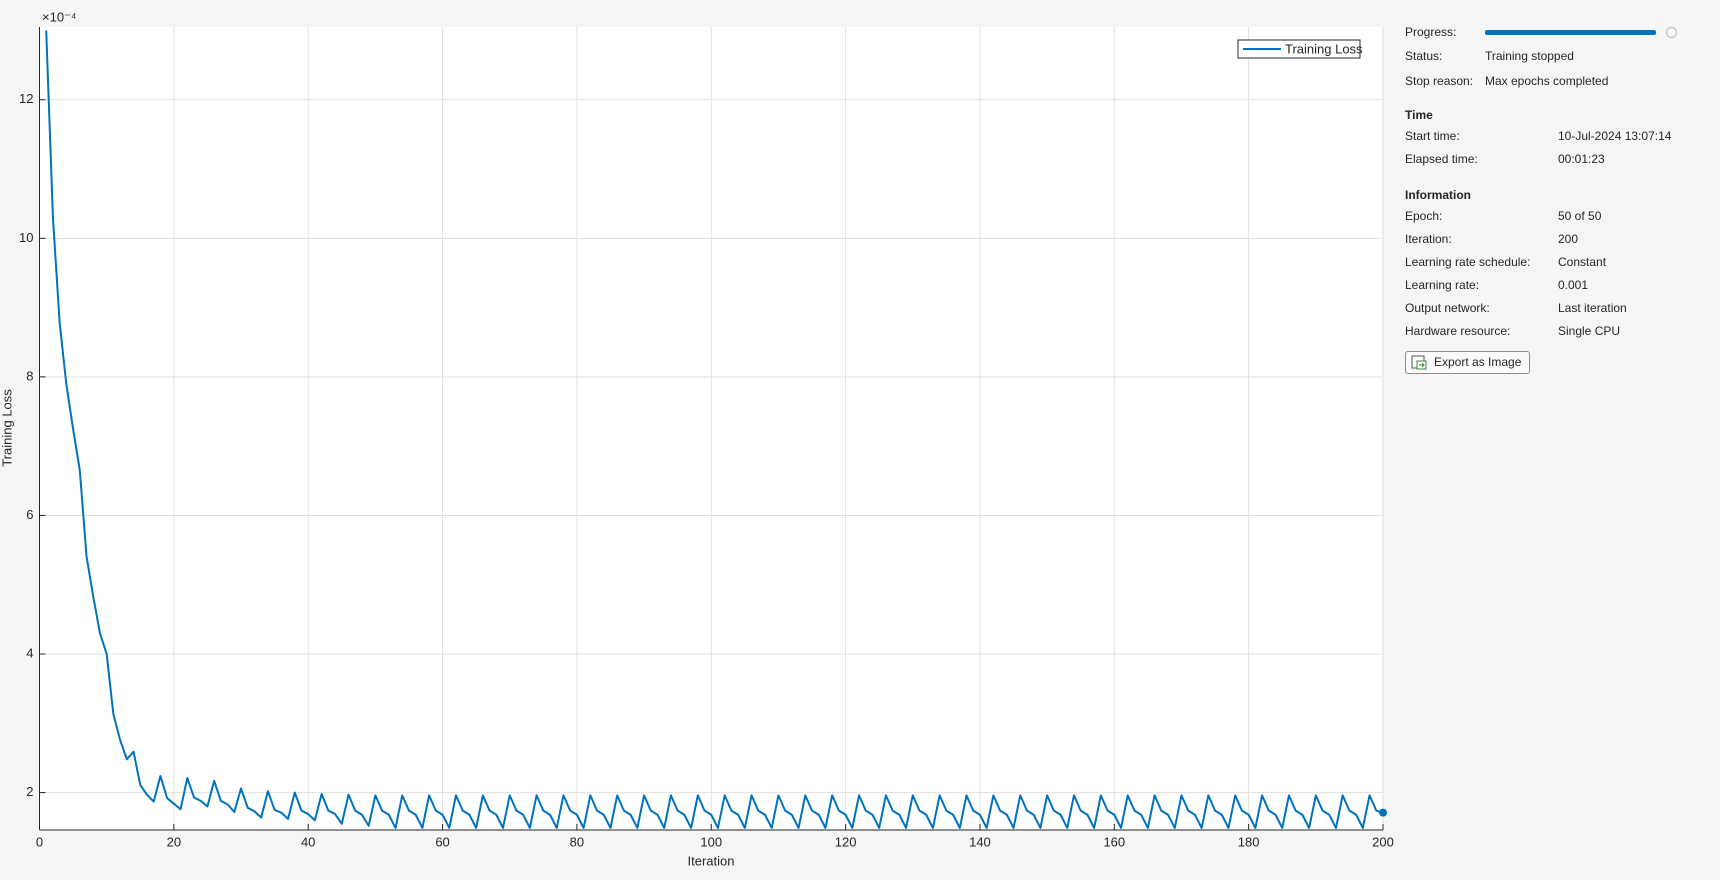 The width and height of the screenshot is (1720, 880). I want to click on info-key: Elapsed time:, so click(1441, 159).